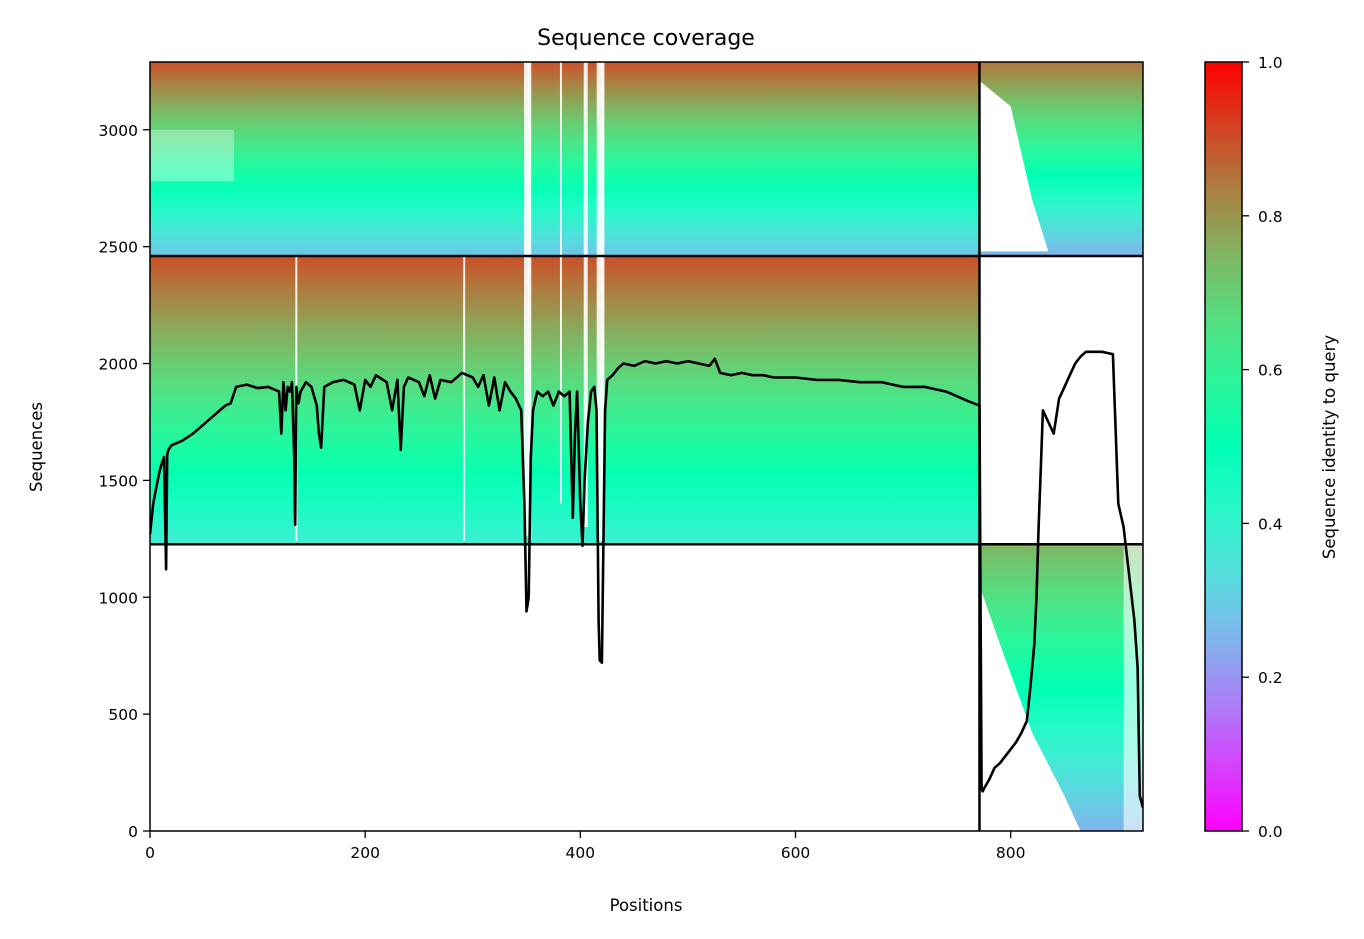  What do you see at coordinates (118, 598) in the screenshot?
I see `y-tick-label: 1000` at bounding box center [118, 598].